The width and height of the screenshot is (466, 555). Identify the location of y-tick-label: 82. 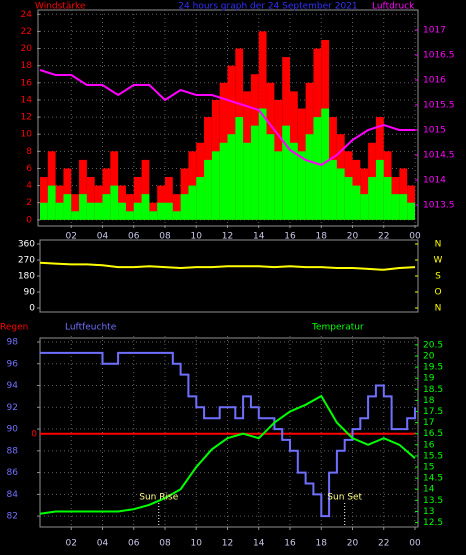
(12, 517).